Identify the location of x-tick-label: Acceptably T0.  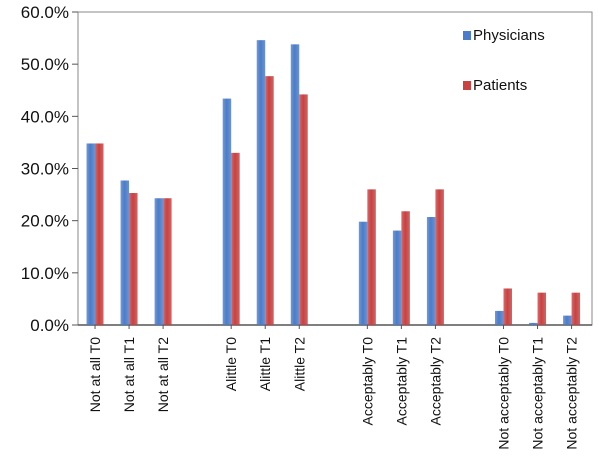
(367, 381).